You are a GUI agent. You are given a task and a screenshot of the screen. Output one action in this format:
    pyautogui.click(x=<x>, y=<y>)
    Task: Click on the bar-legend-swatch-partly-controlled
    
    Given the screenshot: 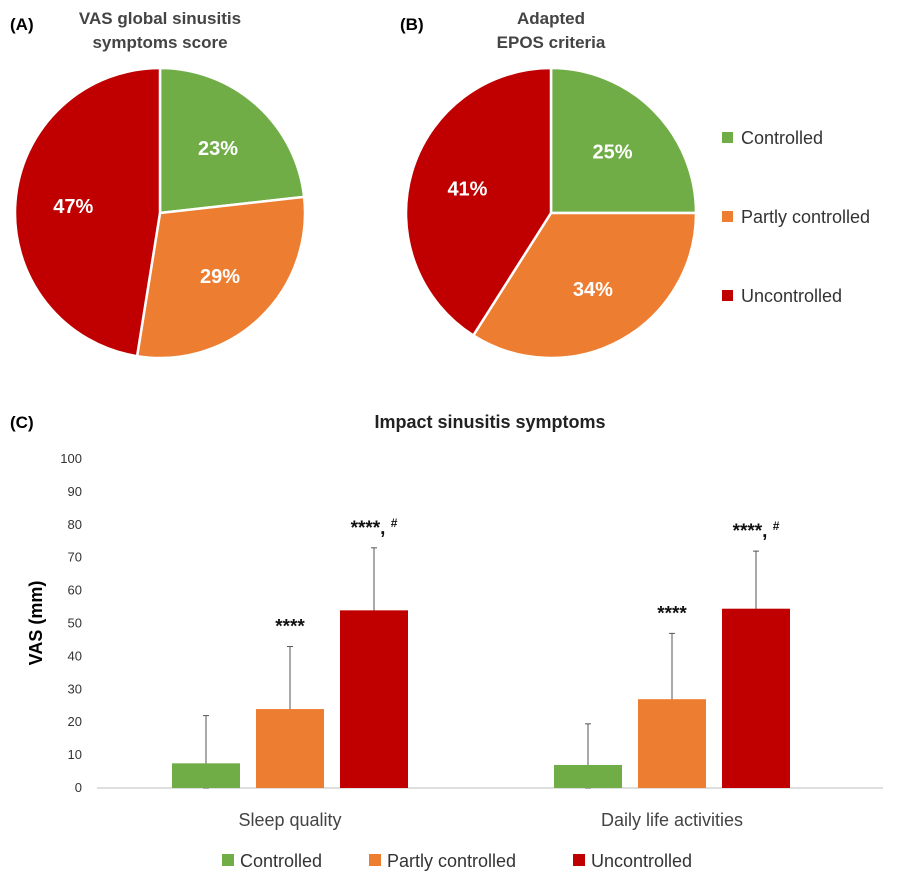 What is the action you would take?
    pyautogui.click(x=375, y=860)
    